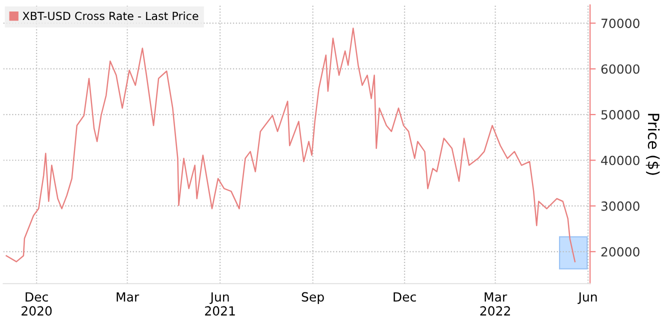  I want to click on x-tick-label: Mar, so click(128, 297).